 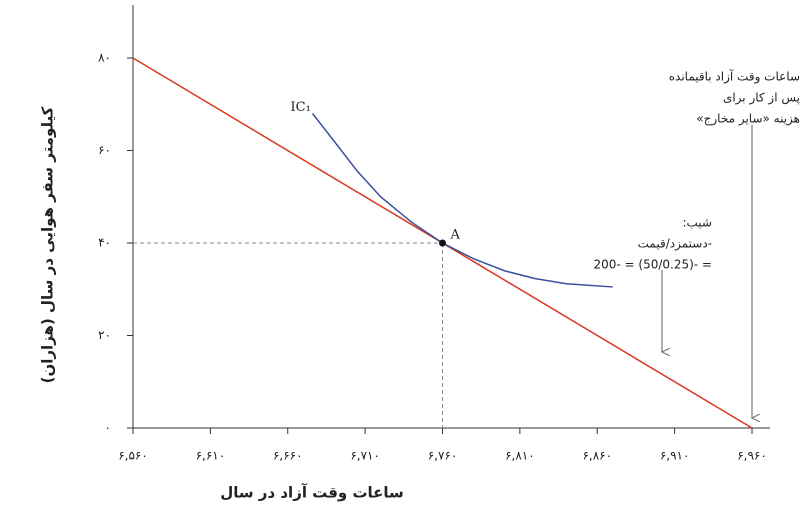 What do you see at coordinates (211, 456) in the screenshot?
I see `x-tick-label: ۶,۶۱۰` at bounding box center [211, 456].